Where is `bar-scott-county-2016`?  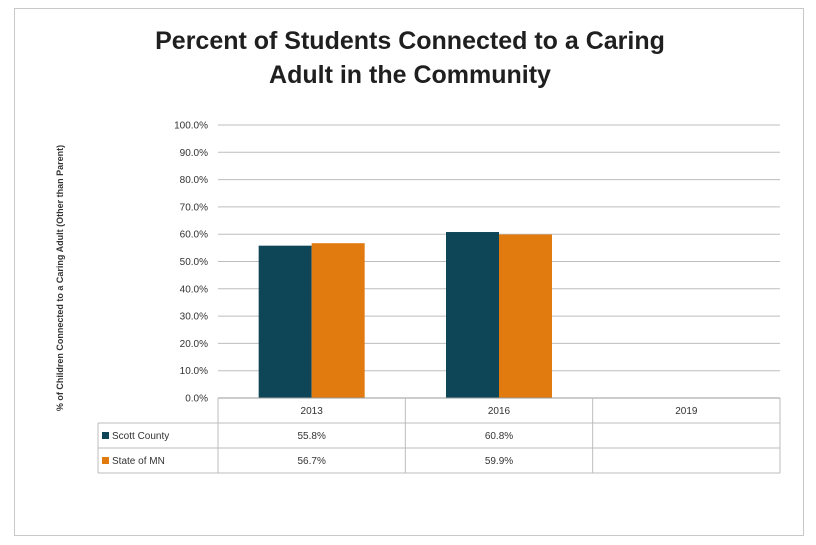 bar-scott-county-2016 is located at coordinates (472, 315).